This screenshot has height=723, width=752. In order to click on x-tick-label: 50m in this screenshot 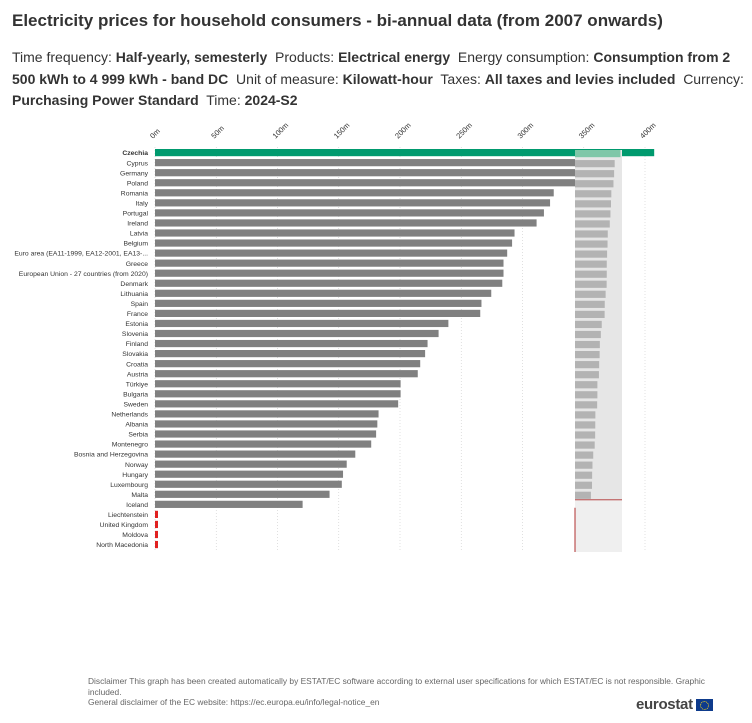, I will do `click(217, 132)`.